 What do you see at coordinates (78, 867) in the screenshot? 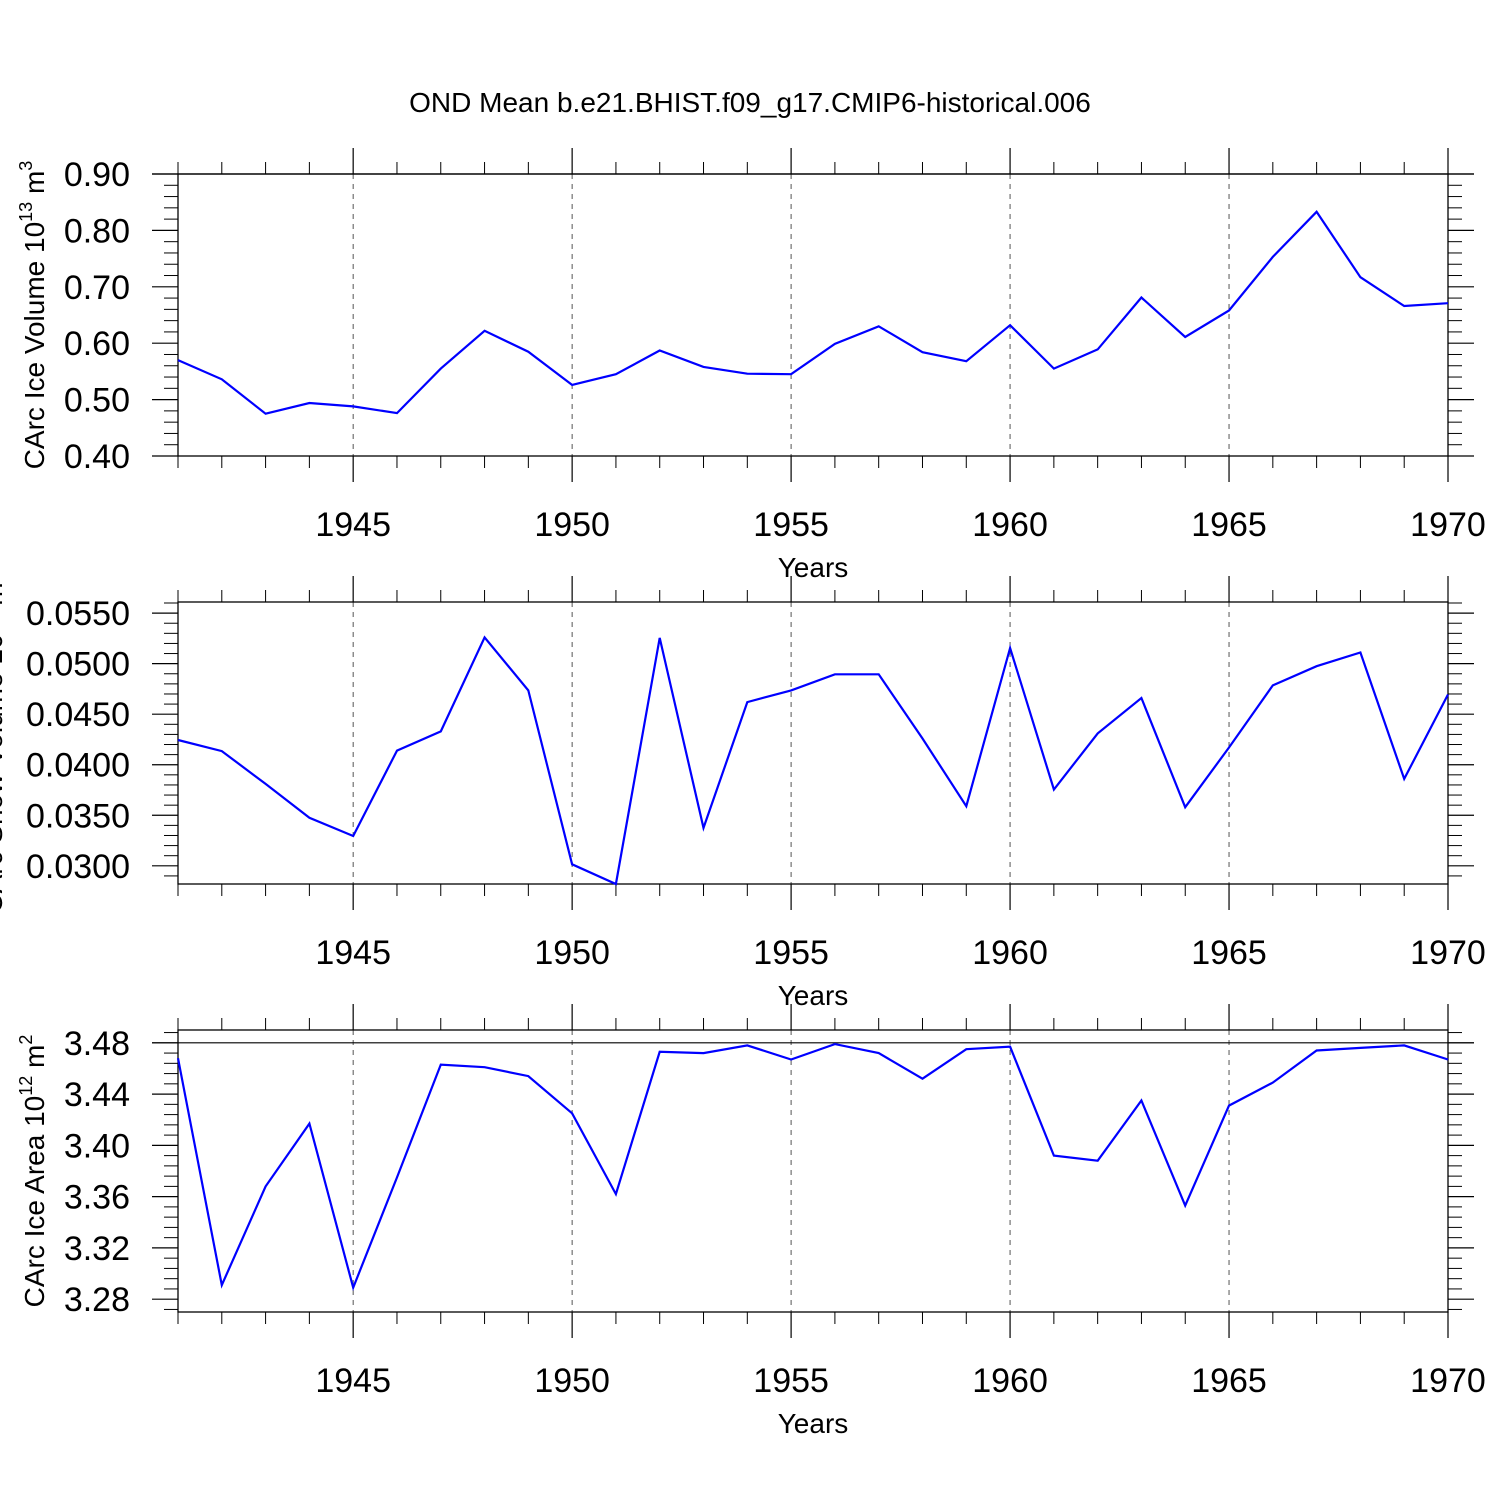
I see `y-tick-label: 0.0300` at bounding box center [78, 867].